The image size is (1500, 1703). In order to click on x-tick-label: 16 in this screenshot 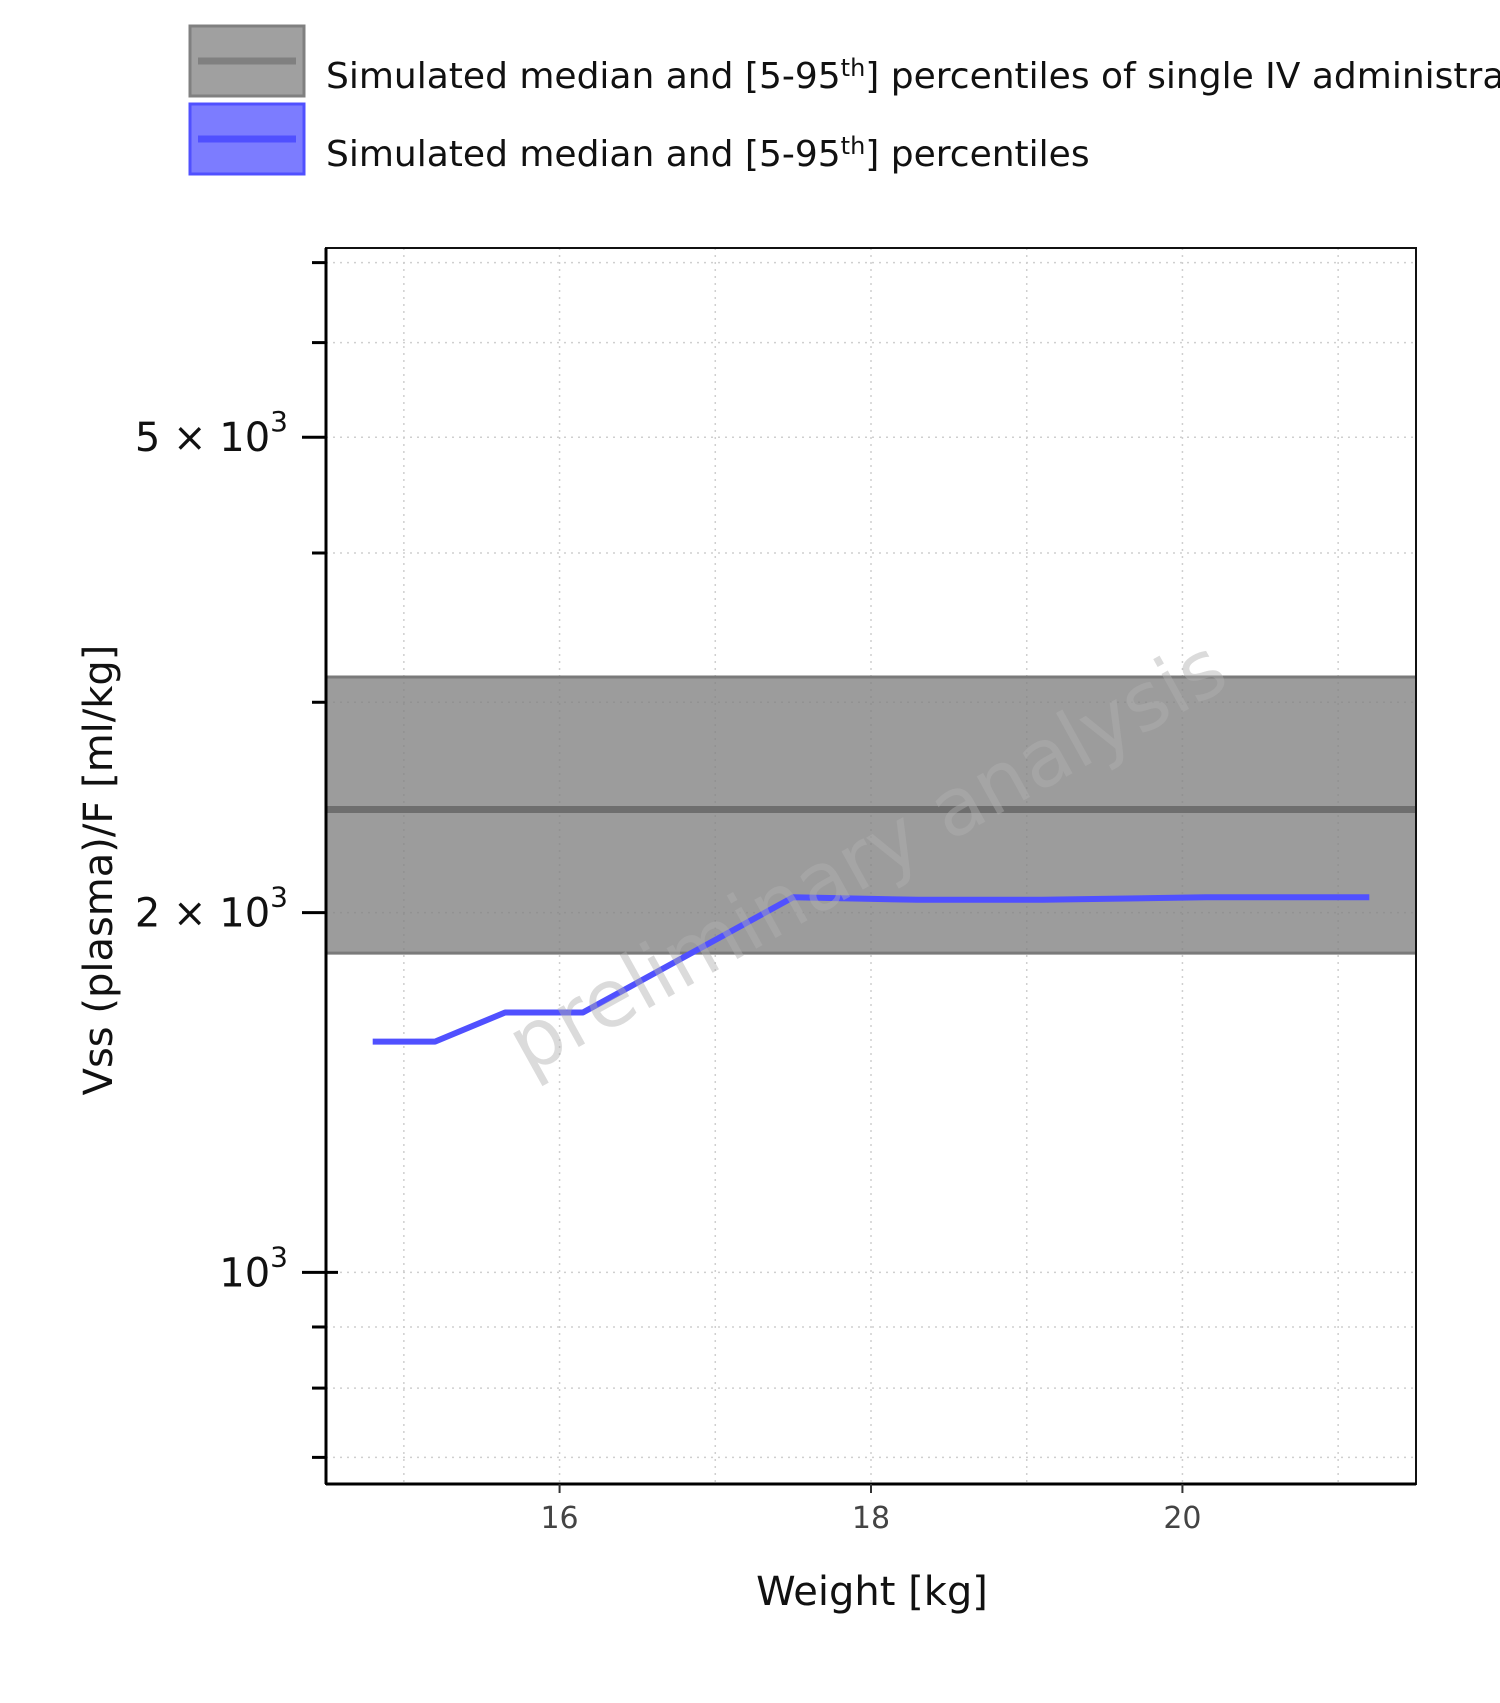, I will do `click(559, 1518)`.